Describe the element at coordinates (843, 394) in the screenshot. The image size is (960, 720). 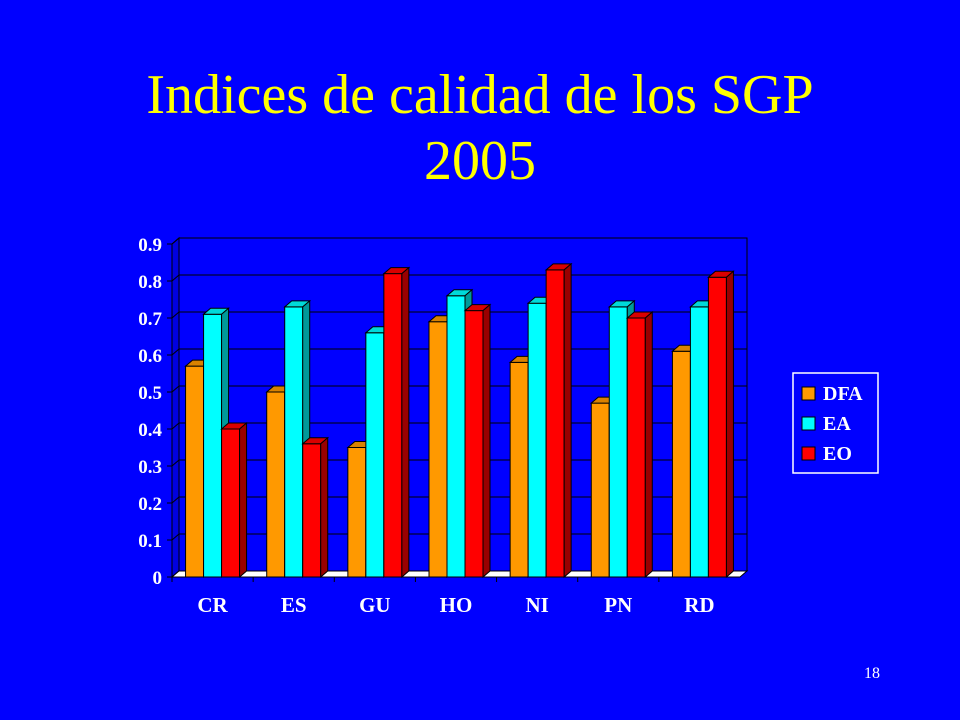
I see `legend-label-dfa: DFA` at that location.